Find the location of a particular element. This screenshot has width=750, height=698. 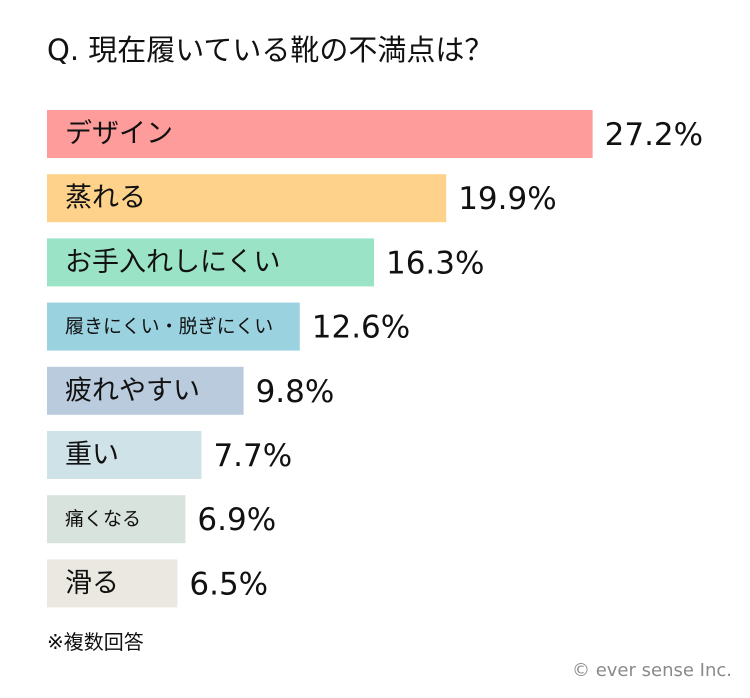

value-label-1: 27.2% is located at coordinates (654, 135).